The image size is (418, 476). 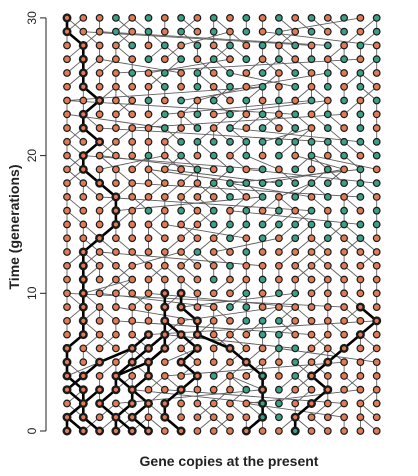 I want to click on x-axis-title: Gene copies at the present, so click(x=229, y=461).